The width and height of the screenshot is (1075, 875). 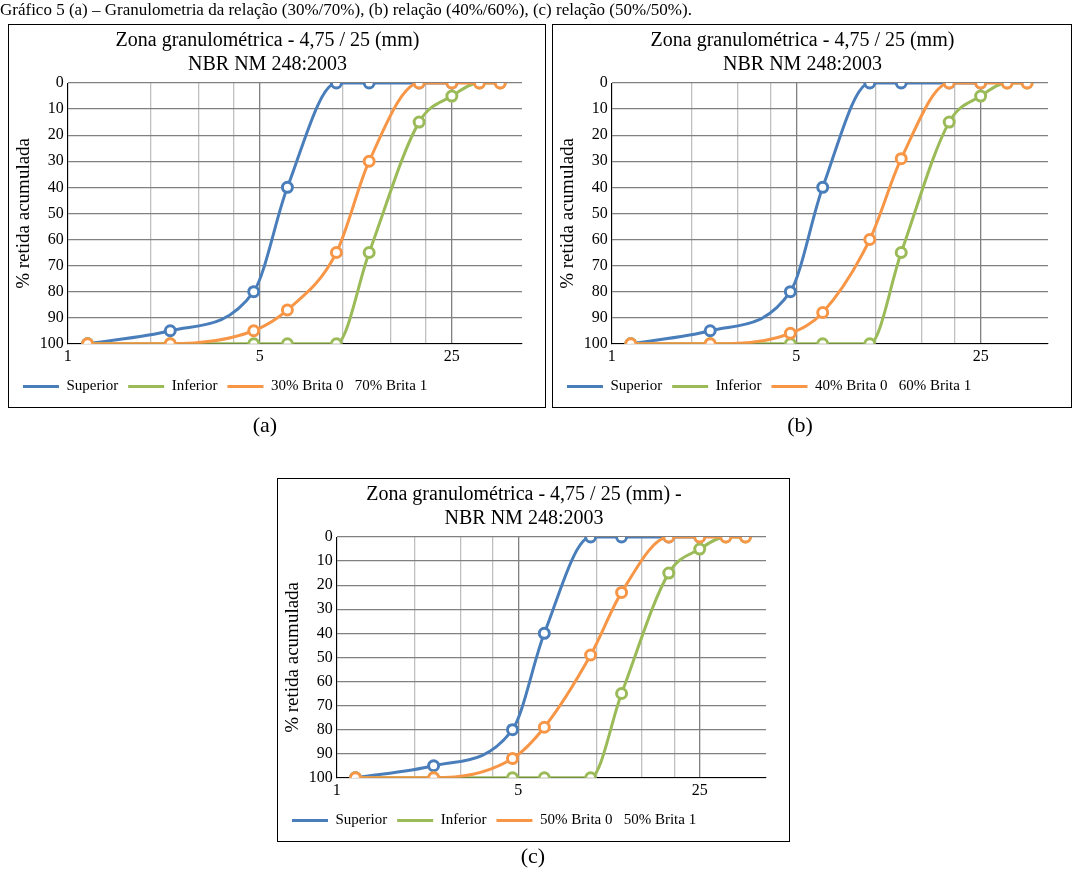 I want to click on legend-label: 50% Brita 0 50% Brita 1, so click(x=618, y=819).